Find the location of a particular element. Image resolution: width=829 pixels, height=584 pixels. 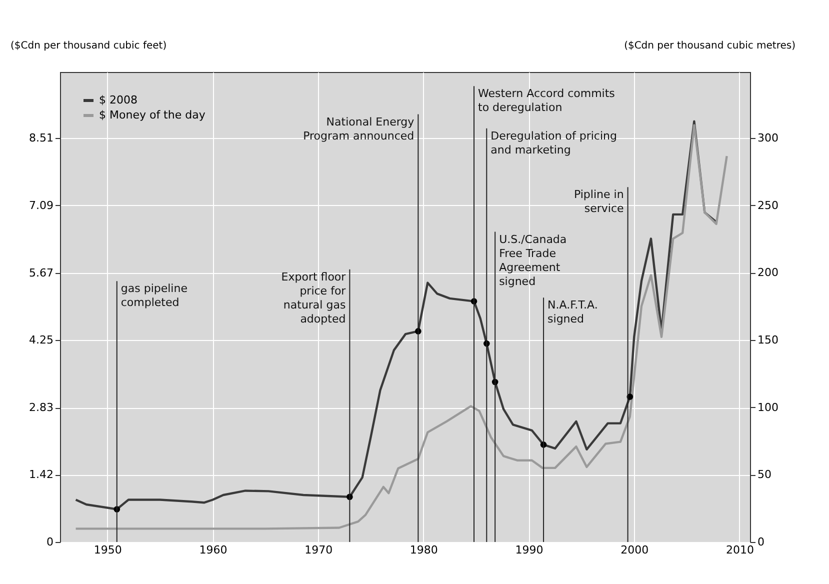

x-tick-label: 1970 is located at coordinates (318, 550).